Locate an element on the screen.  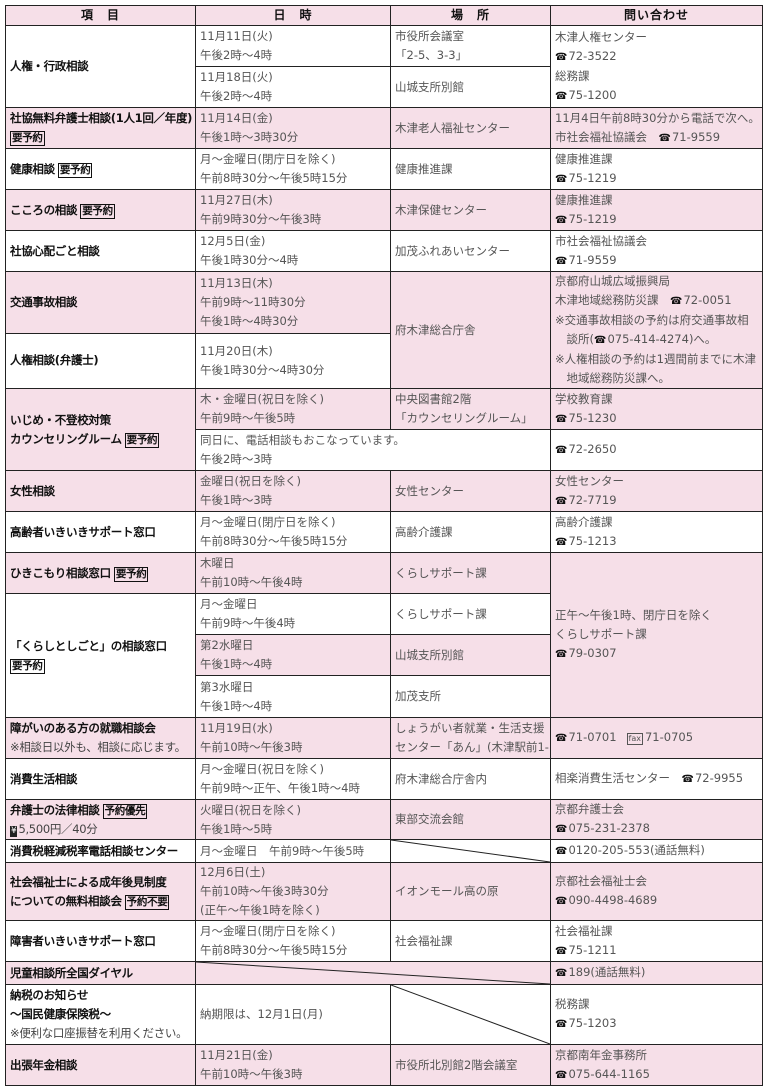
line-text: ※交通事故相談の予約は府交通事故相 is located at coordinates (652, 320).